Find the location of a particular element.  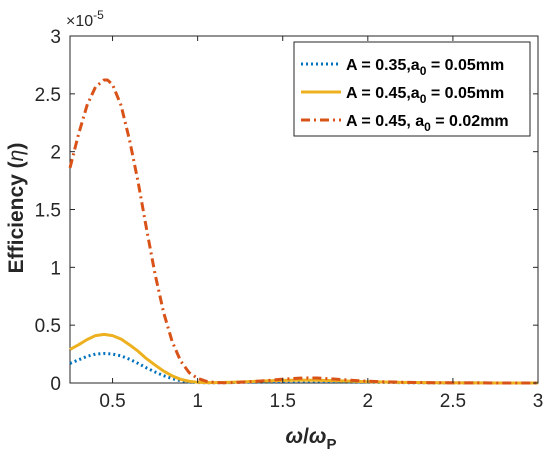

legend-label-1: A = 0.35,a0 = 0.05mm is located at coordinates (425, 67).